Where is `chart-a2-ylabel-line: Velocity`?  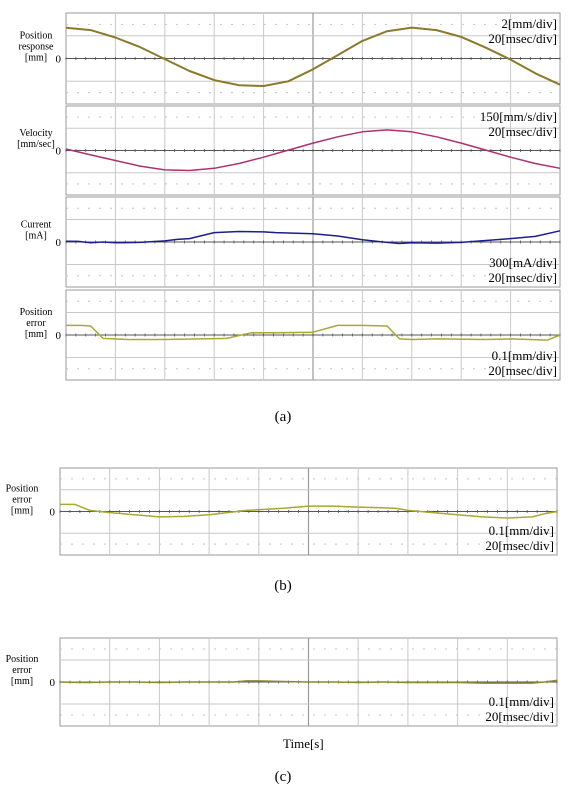
chart-a2-ylabel-line: Velocity is located at coordinates (35, 133).